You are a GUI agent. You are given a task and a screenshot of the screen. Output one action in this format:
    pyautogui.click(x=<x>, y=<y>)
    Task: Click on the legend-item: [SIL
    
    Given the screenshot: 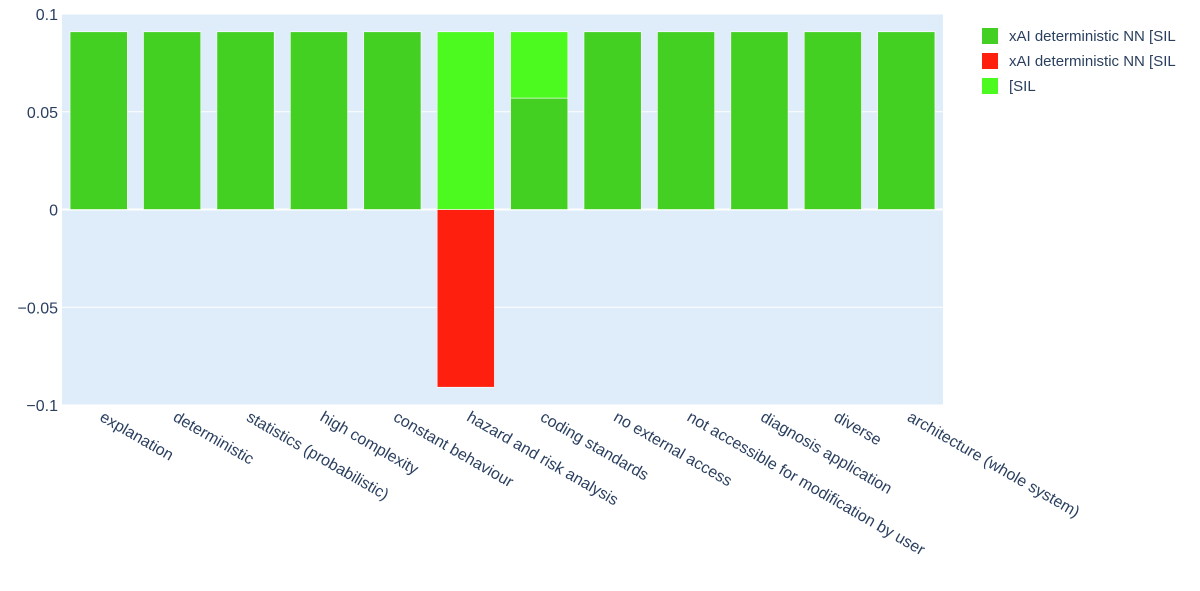 What is the action you would take?
    pyautogui.click(x=1009, y=86)
    